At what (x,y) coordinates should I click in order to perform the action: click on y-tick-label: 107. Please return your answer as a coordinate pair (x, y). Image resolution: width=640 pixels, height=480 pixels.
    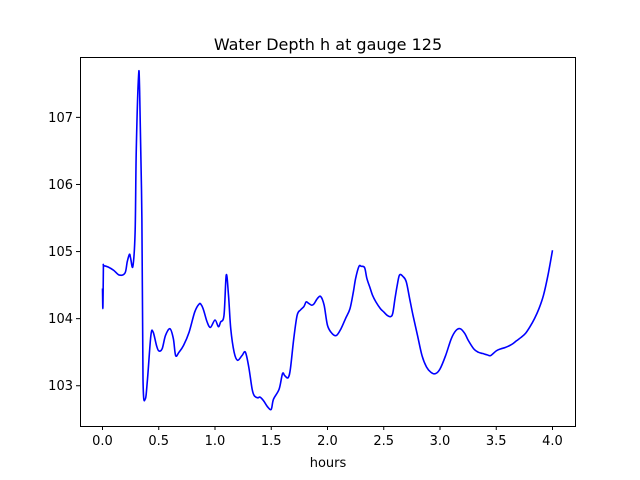
    Looking at the image, I should click on (60, 118).